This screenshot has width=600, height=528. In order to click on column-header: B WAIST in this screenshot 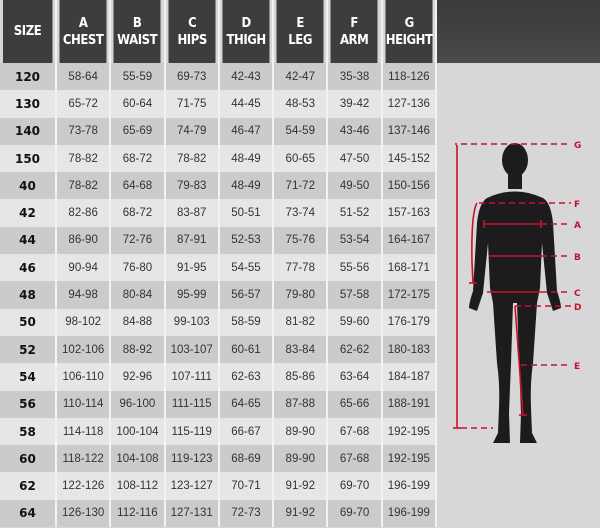, I will do `click(137, 31)`.